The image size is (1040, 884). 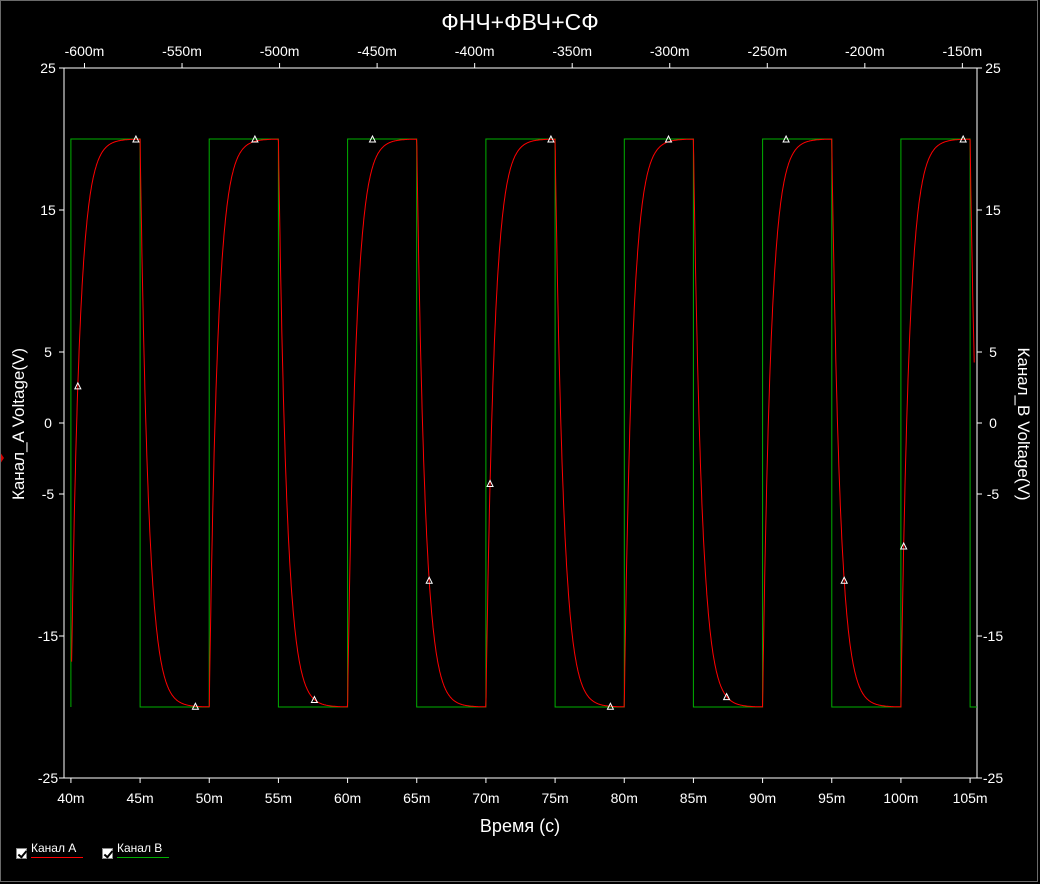 What do you see at coordinates (831, 798) in the screenshot?
I see `x-tick-label: 95m` at bounding box center [831, 798].